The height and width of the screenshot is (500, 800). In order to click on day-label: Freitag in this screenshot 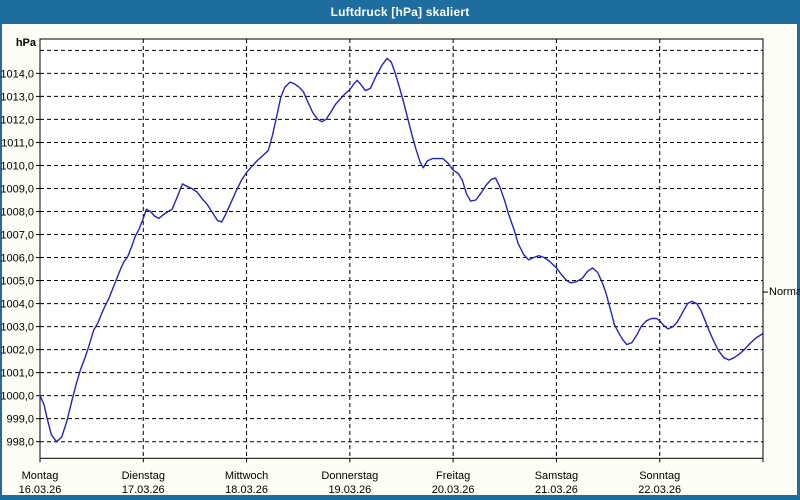, I will do `click(453, 476)`.